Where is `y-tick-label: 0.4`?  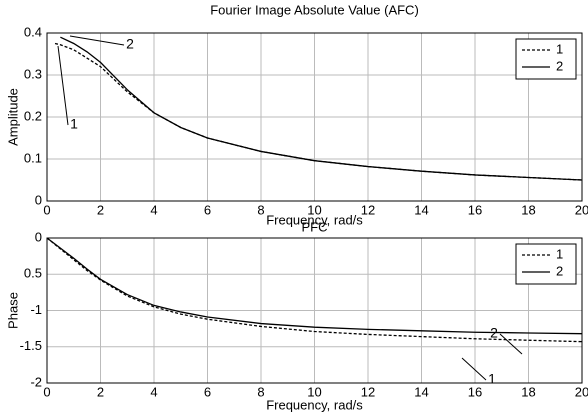 y-tick-label: 0.4 is located at coordinates (33, 31).